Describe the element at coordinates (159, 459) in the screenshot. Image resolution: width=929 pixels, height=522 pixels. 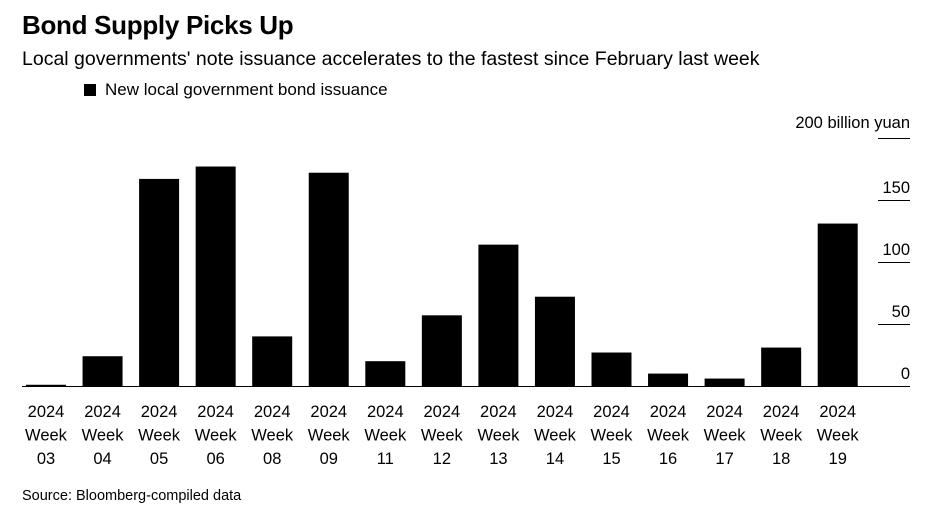
I see `x-tick-label: 05` at that location.